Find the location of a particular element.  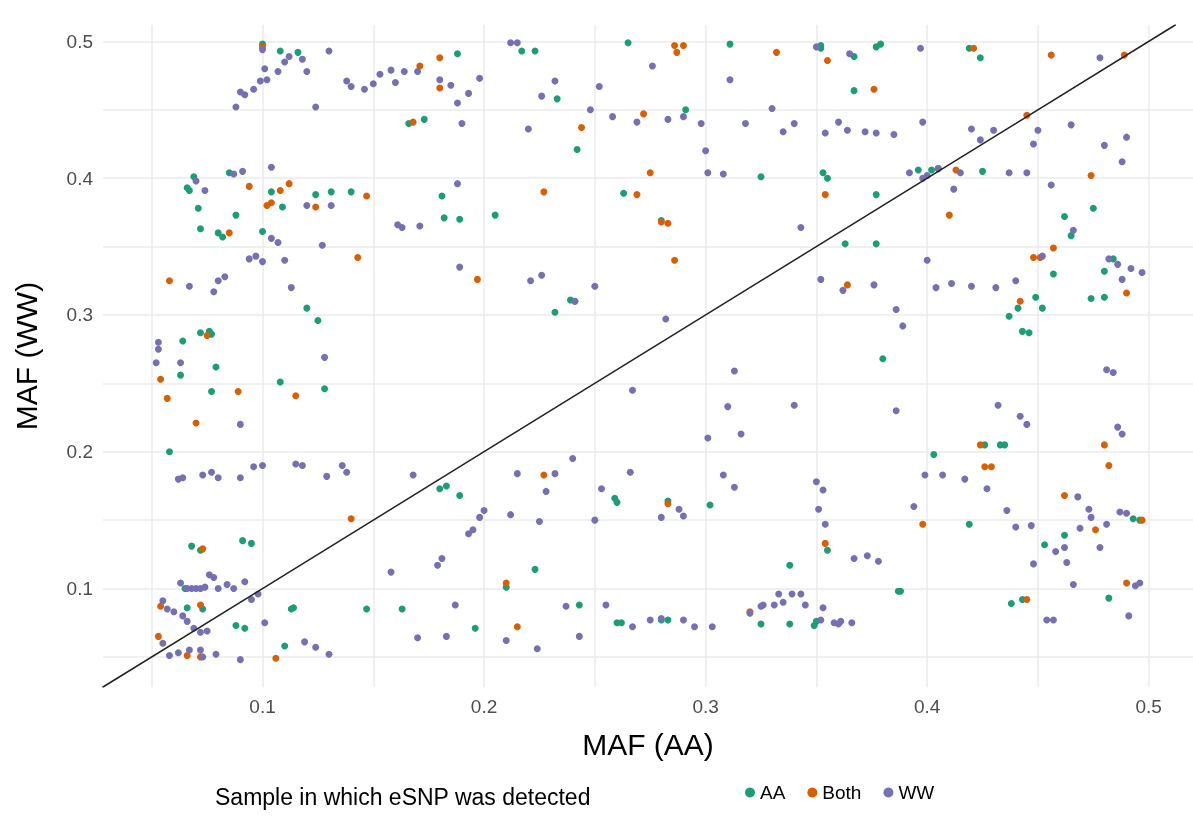

x-tick-label: 0.1 is located at coordinates (262, 706).